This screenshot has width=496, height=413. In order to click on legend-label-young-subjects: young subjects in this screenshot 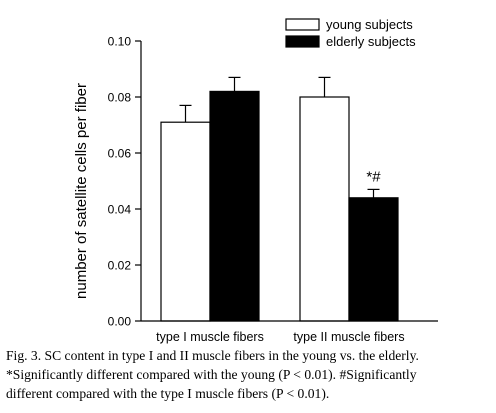, I will do `click(369, 24)`.